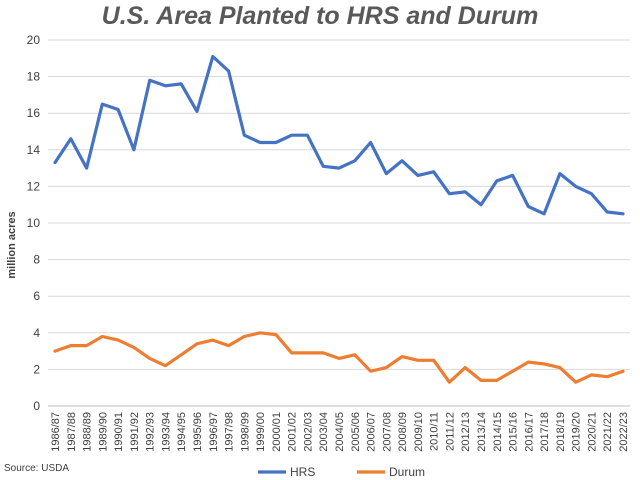  I want to click on legend-label-durum: Durum, so click(407, 472).